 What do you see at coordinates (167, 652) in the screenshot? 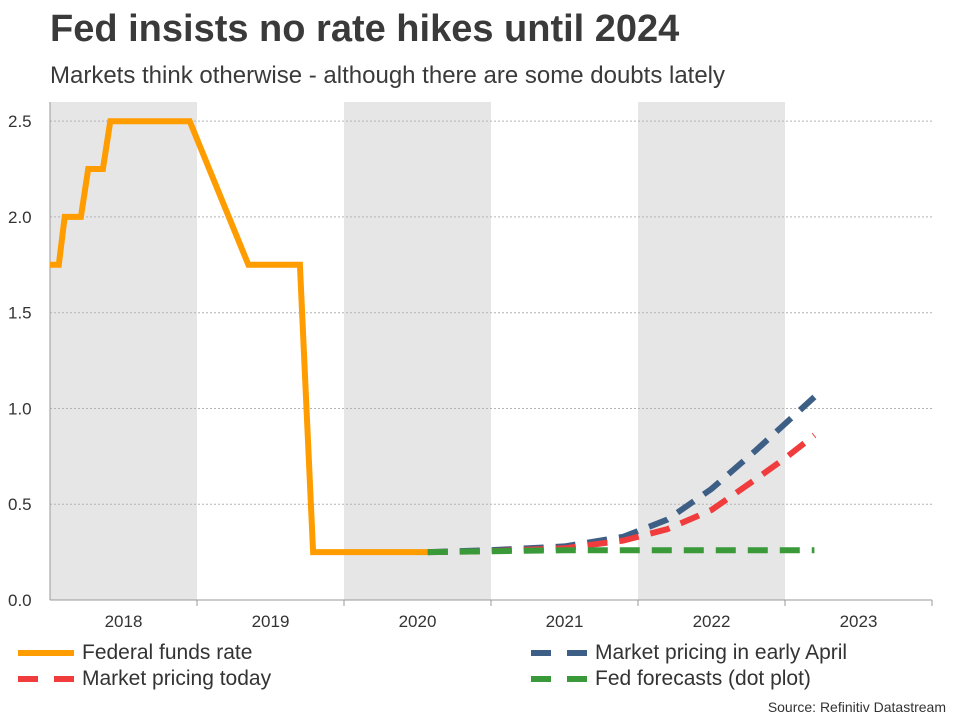
I see `legend-label-federal-funds-rate: Federal funds rate` at bounding box center [167, 652].